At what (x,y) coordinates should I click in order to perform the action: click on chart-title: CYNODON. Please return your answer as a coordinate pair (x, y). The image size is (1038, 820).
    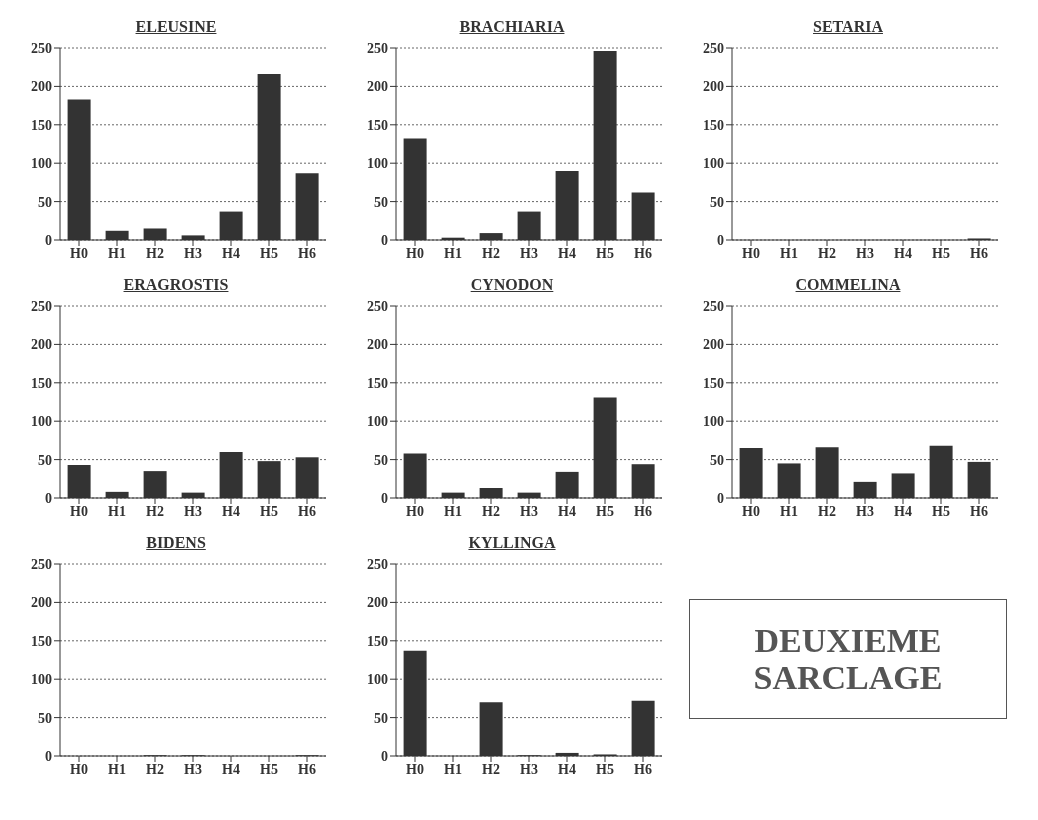
    Looking at the image, I should click on (512, 285).